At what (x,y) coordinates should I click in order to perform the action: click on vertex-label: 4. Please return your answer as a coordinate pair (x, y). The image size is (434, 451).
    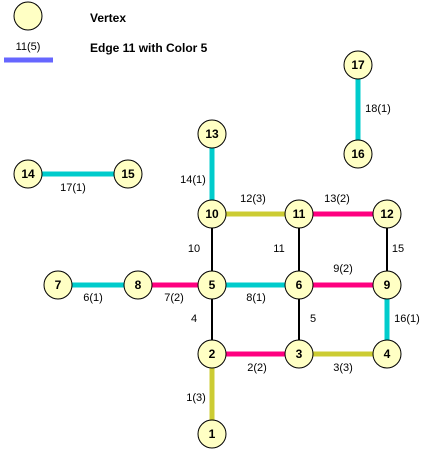
    Looking at the image, I should click on (387, 354).